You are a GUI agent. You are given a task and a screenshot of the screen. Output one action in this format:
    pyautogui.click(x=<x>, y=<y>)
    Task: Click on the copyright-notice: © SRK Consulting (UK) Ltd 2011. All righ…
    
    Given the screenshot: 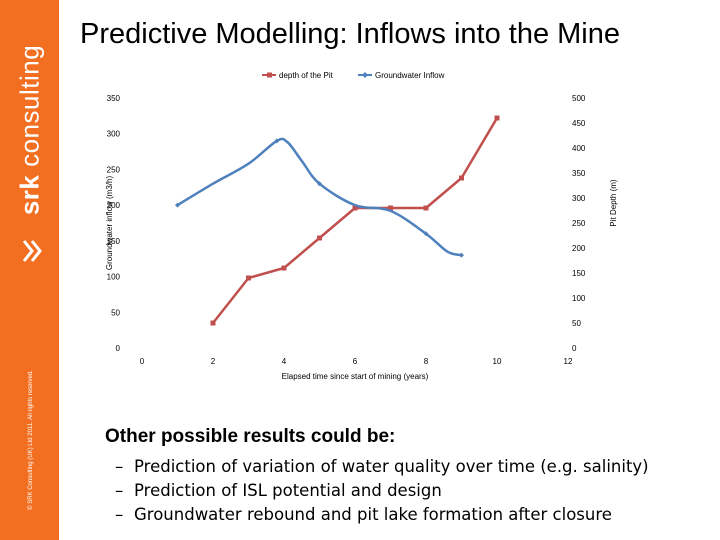 What is the action you would take?
    pyautogui.click(x=31, y=440)
    